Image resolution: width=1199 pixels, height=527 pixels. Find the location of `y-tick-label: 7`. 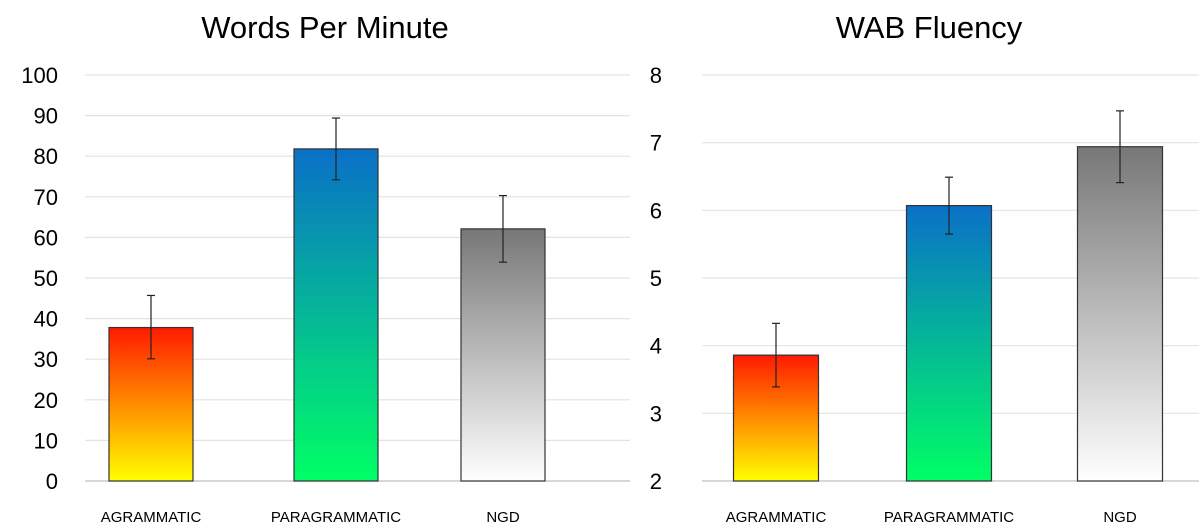

y-tick-label: 7 is located at coordinates (656, 143).